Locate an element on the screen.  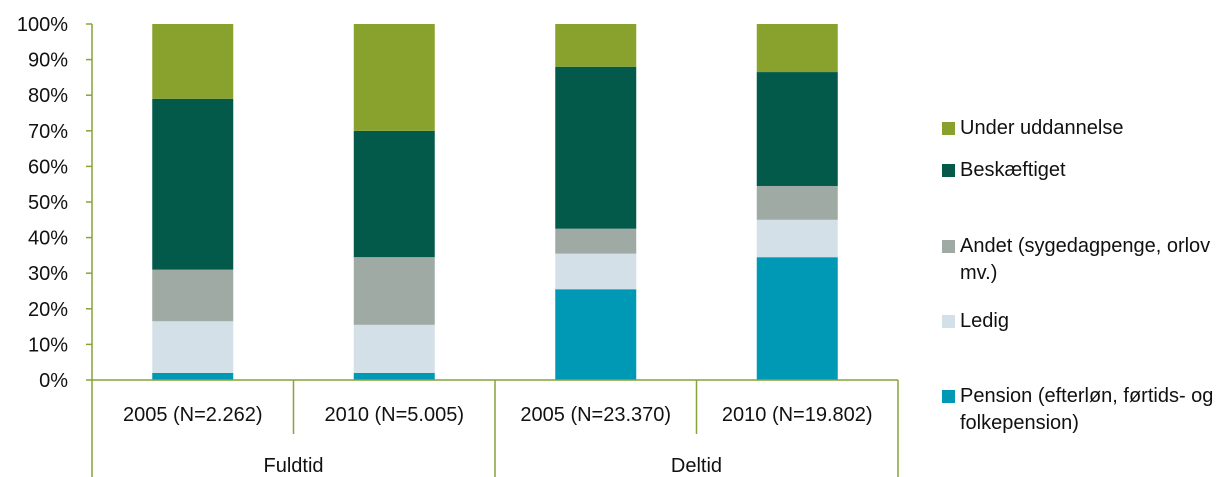
legend-item-beskaeftiget: Beskæftiget is located at coordinates (1083, 170).